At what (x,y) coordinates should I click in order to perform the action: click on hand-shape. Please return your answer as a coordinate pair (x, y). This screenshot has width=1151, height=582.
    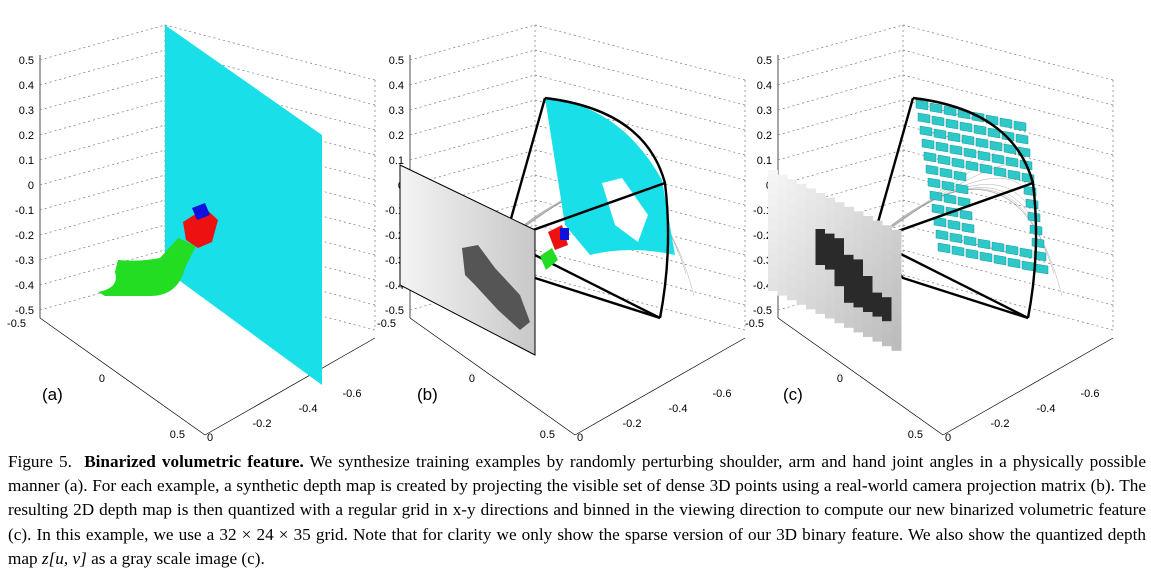
    Looking at the image, I should click on (200, 228).